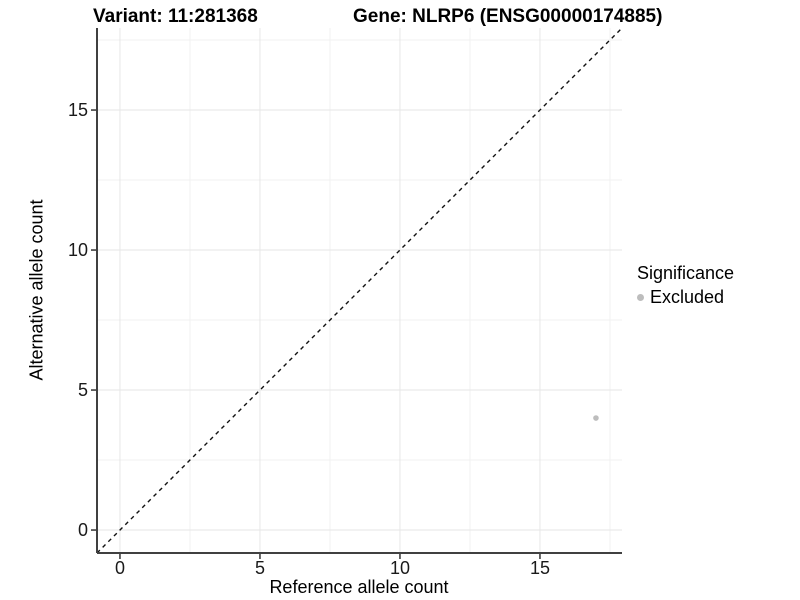 This screenshot has width=800, height=600. I want to click on legend-item: Excluded, so click(685, 297).